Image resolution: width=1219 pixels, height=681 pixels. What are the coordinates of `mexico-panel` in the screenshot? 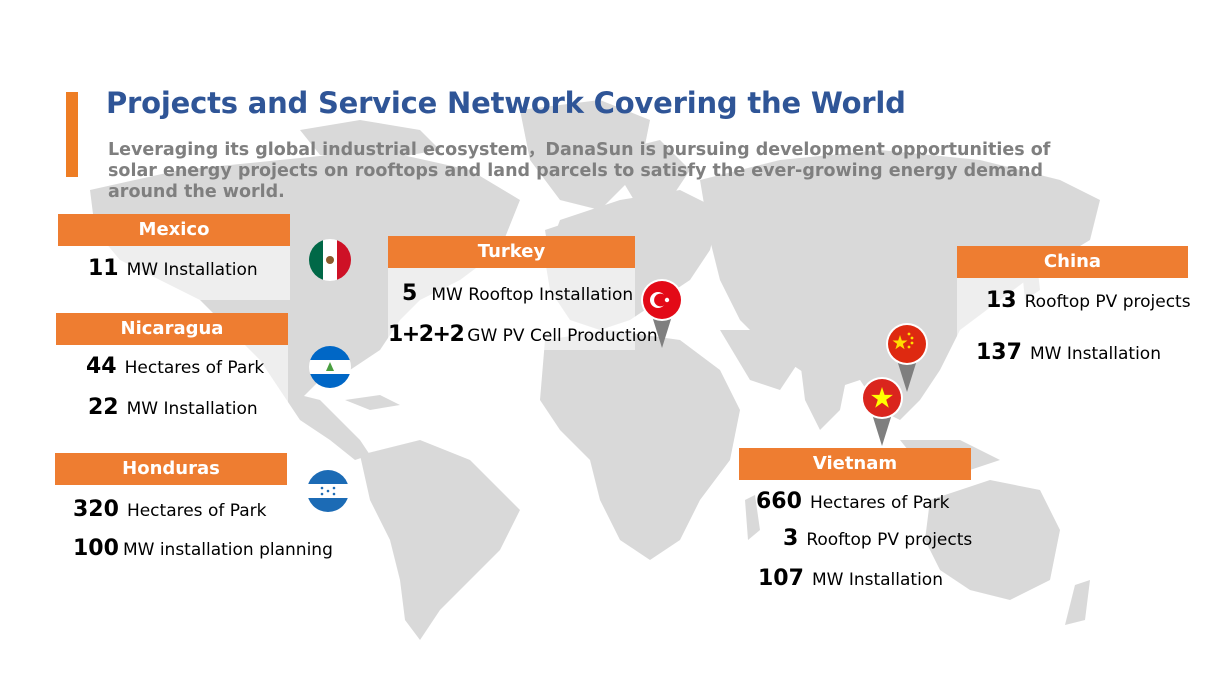 It's located at (174, 272).